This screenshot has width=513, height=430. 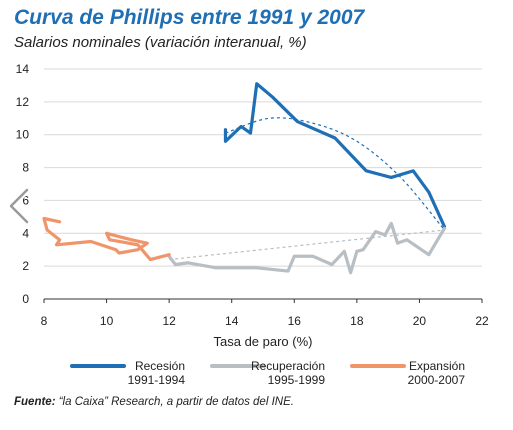 I want to click on x-tick-label: 22, so click(x=482, y=321).